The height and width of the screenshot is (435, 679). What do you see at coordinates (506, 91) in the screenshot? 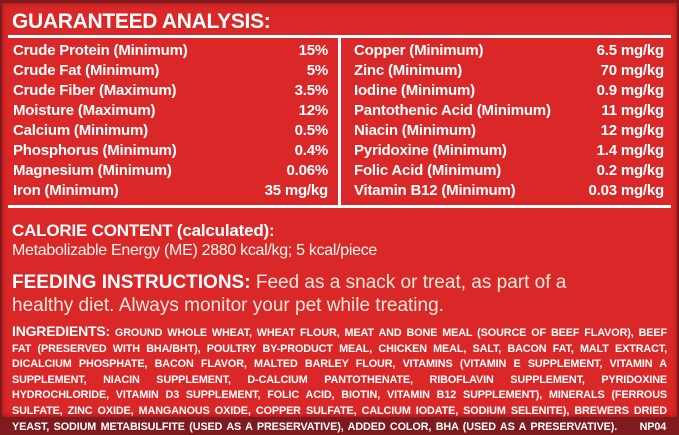
I see `analysis-row: Iodine (Minimum) 0.9 mg/kg` at bounding box center [506, 91].